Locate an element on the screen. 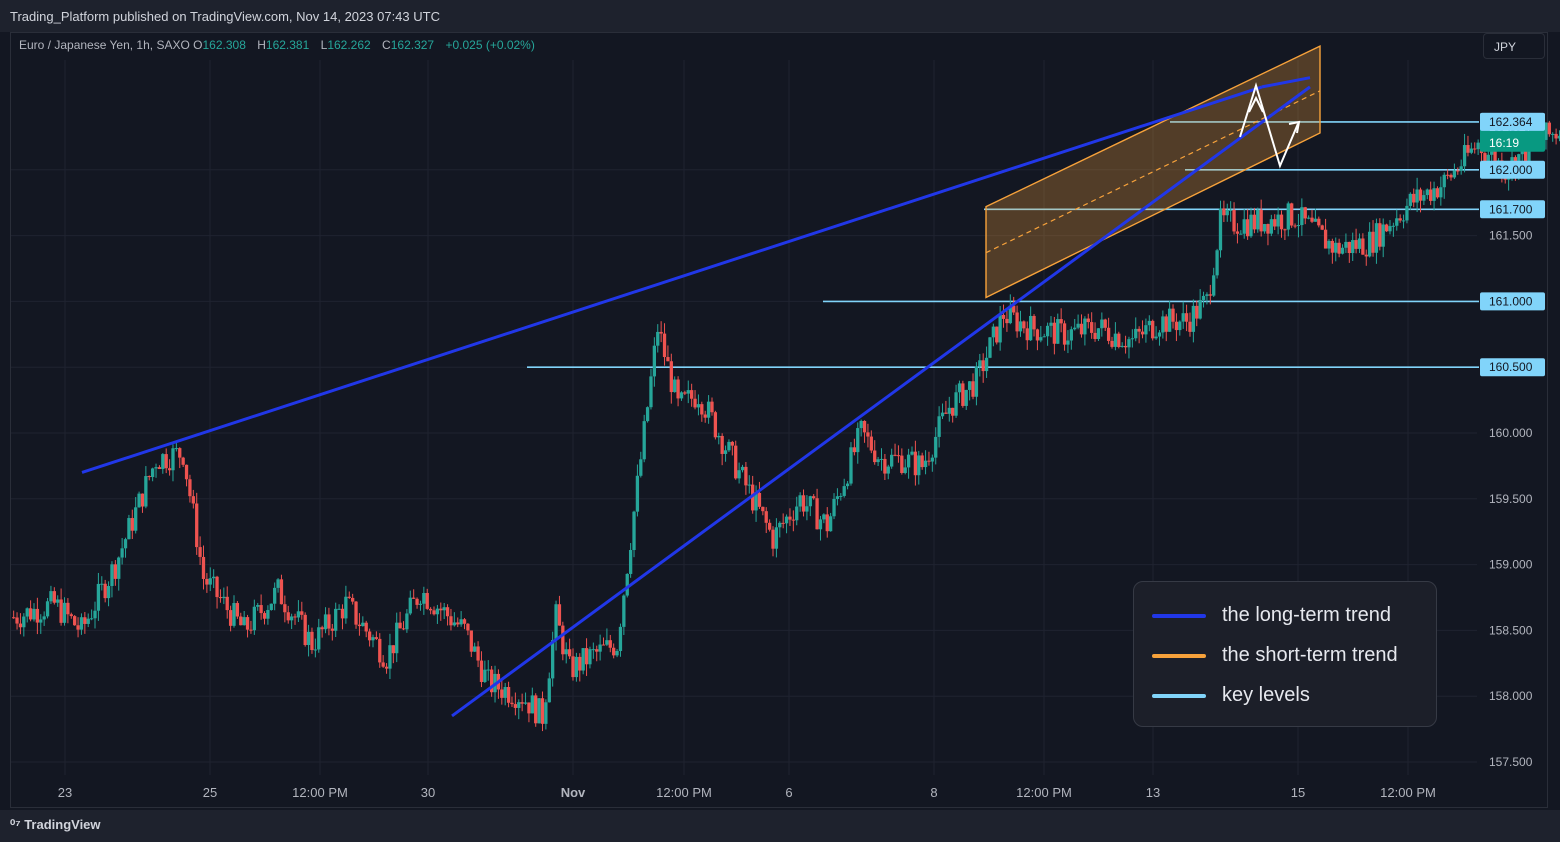 Image resolution: width=1560 pixels, height=842 pixels. brand-label: TradingView is located at coordinates (62, 824).